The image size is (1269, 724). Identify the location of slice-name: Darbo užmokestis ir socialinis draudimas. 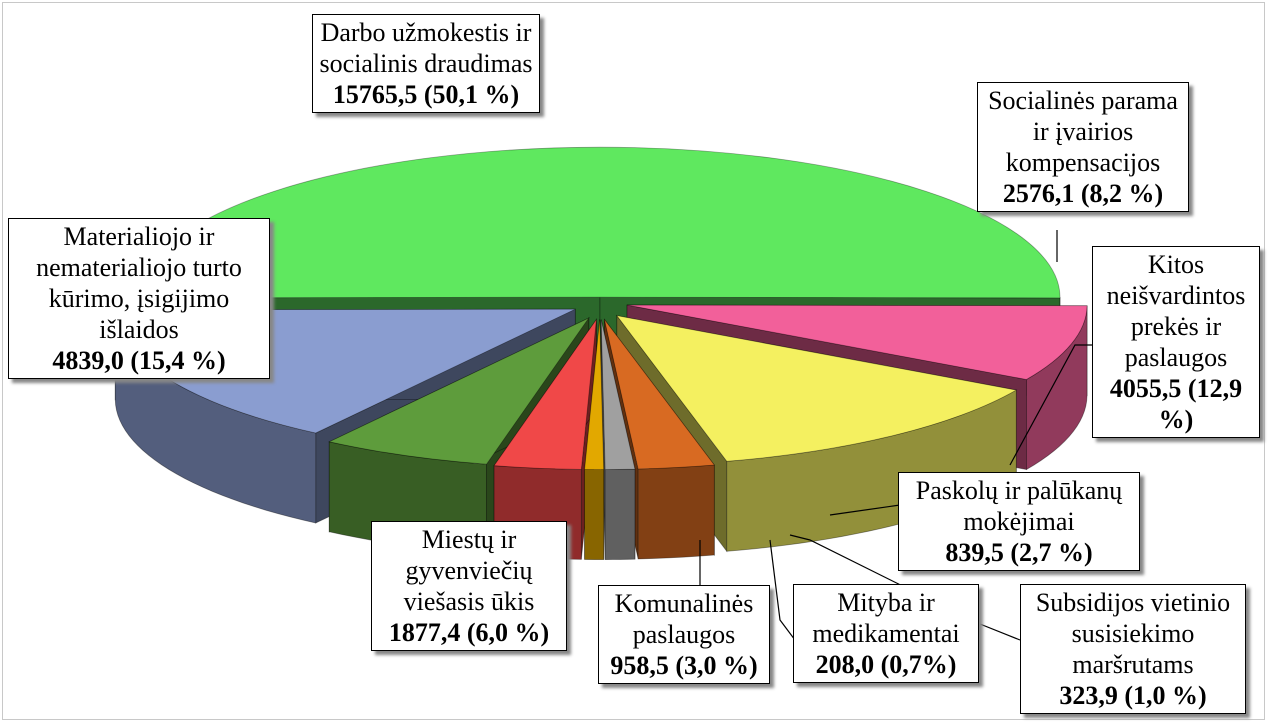
(426, 48).